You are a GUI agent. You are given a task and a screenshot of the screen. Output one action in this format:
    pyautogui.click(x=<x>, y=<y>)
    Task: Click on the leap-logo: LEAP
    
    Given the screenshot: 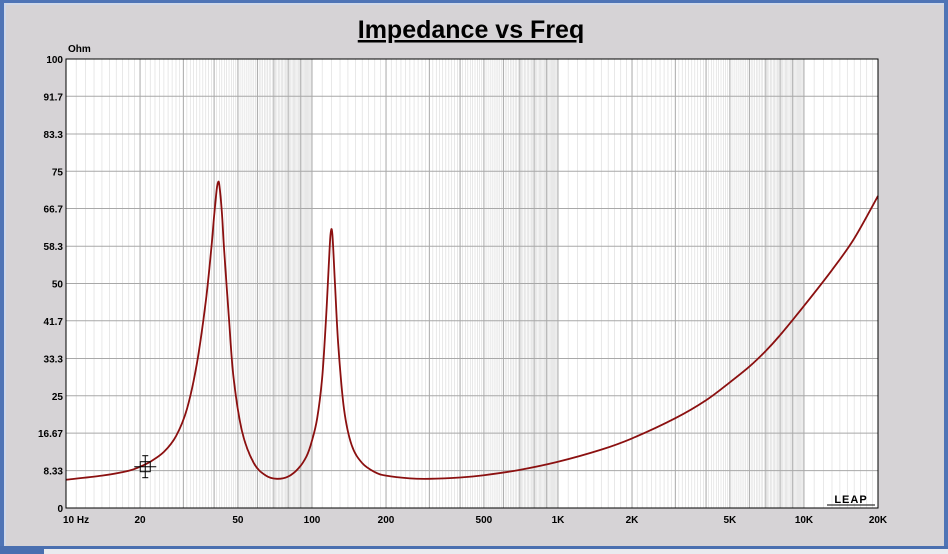 What is the action you would take?
    pyautogui.click(x=851, y=500)
    